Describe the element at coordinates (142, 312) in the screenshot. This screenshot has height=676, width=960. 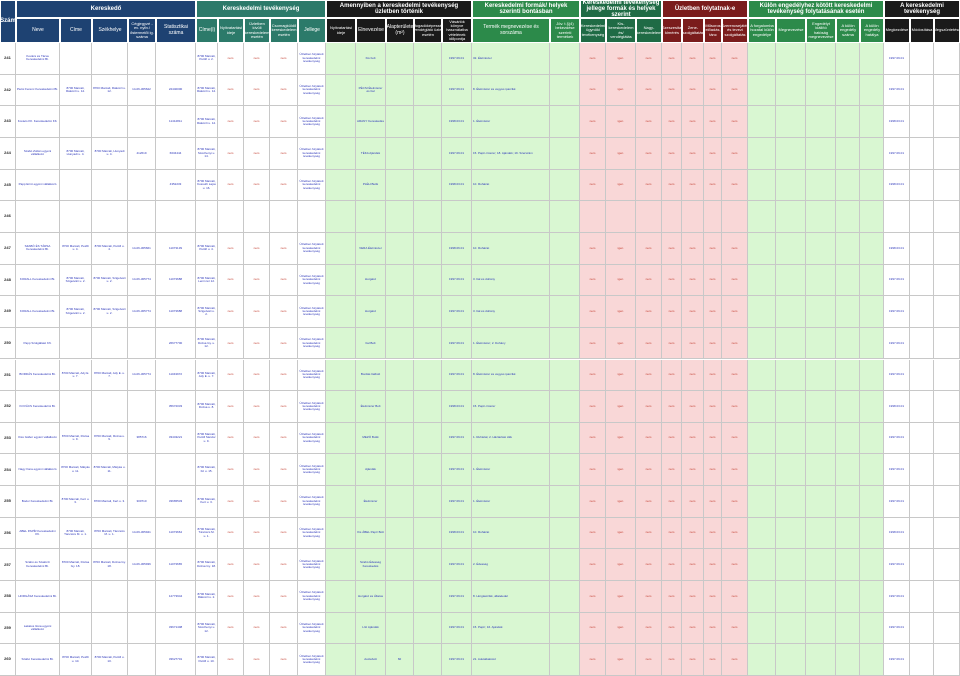
I see `registry-number: 14-06-305774` at that location.